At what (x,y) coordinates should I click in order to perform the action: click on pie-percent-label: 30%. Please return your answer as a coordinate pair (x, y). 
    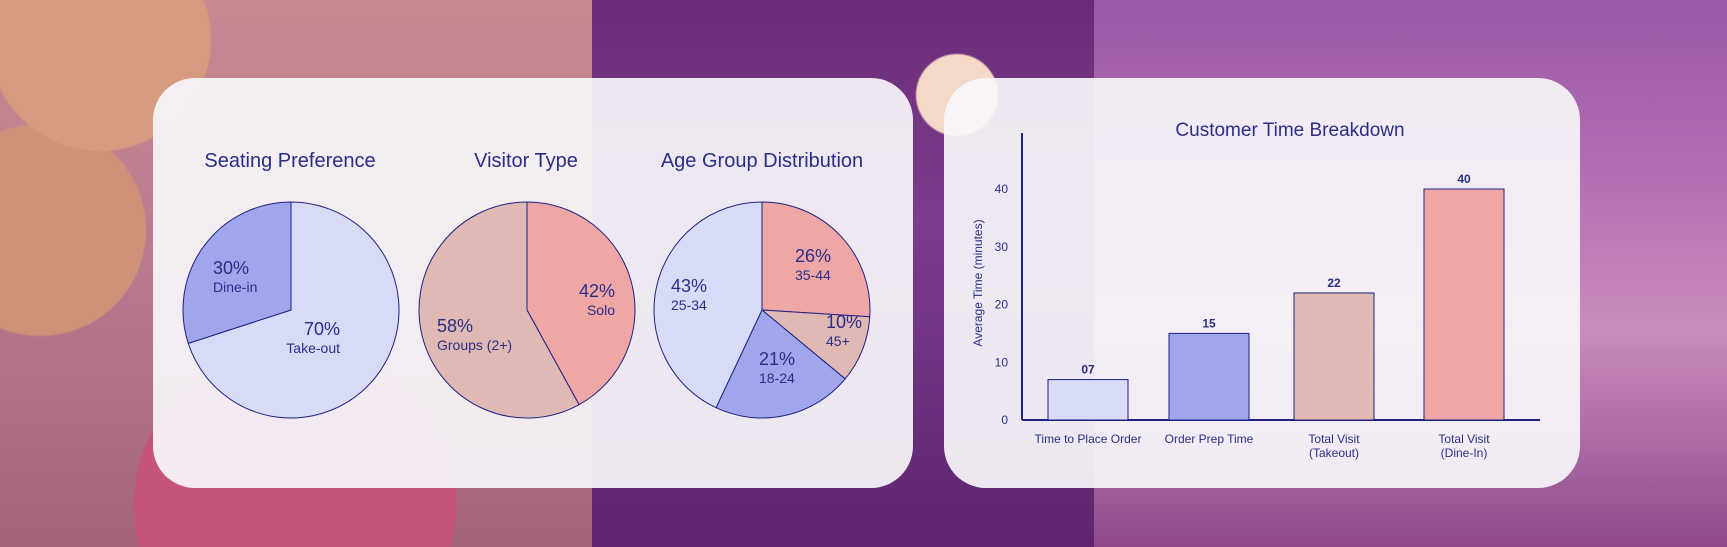
    Looking at the image, I should click on (231, 268).